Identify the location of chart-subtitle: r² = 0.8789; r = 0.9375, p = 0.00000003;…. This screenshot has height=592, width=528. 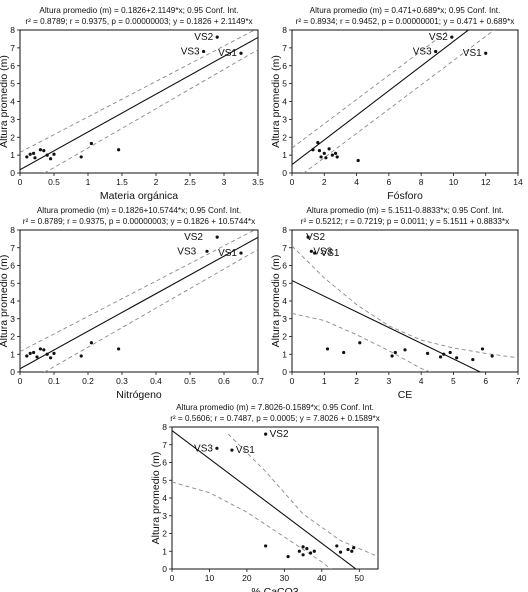
(139, 221).